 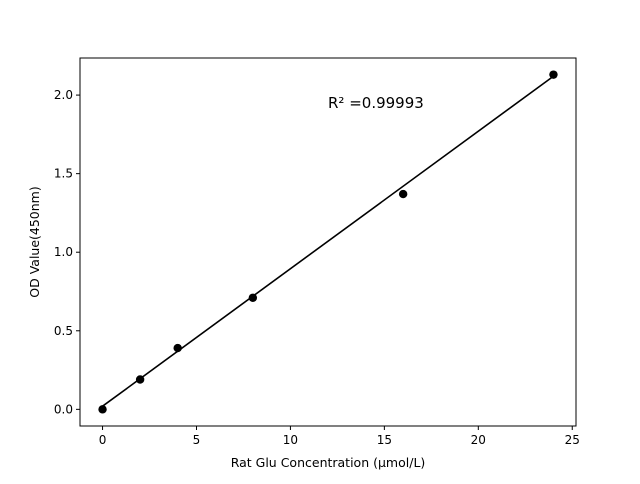 I want to click on x-tick-label: 25, so click(x=572, y=440).